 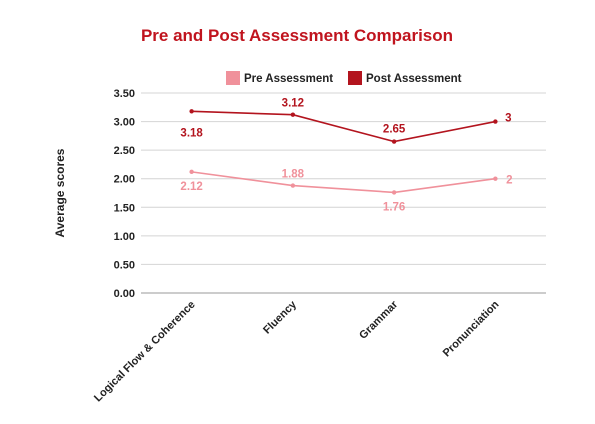 What do you see at coordinates (394, 130) in the screenshot?
I see `data-label: 2.65` at bounding box center [394, 130].